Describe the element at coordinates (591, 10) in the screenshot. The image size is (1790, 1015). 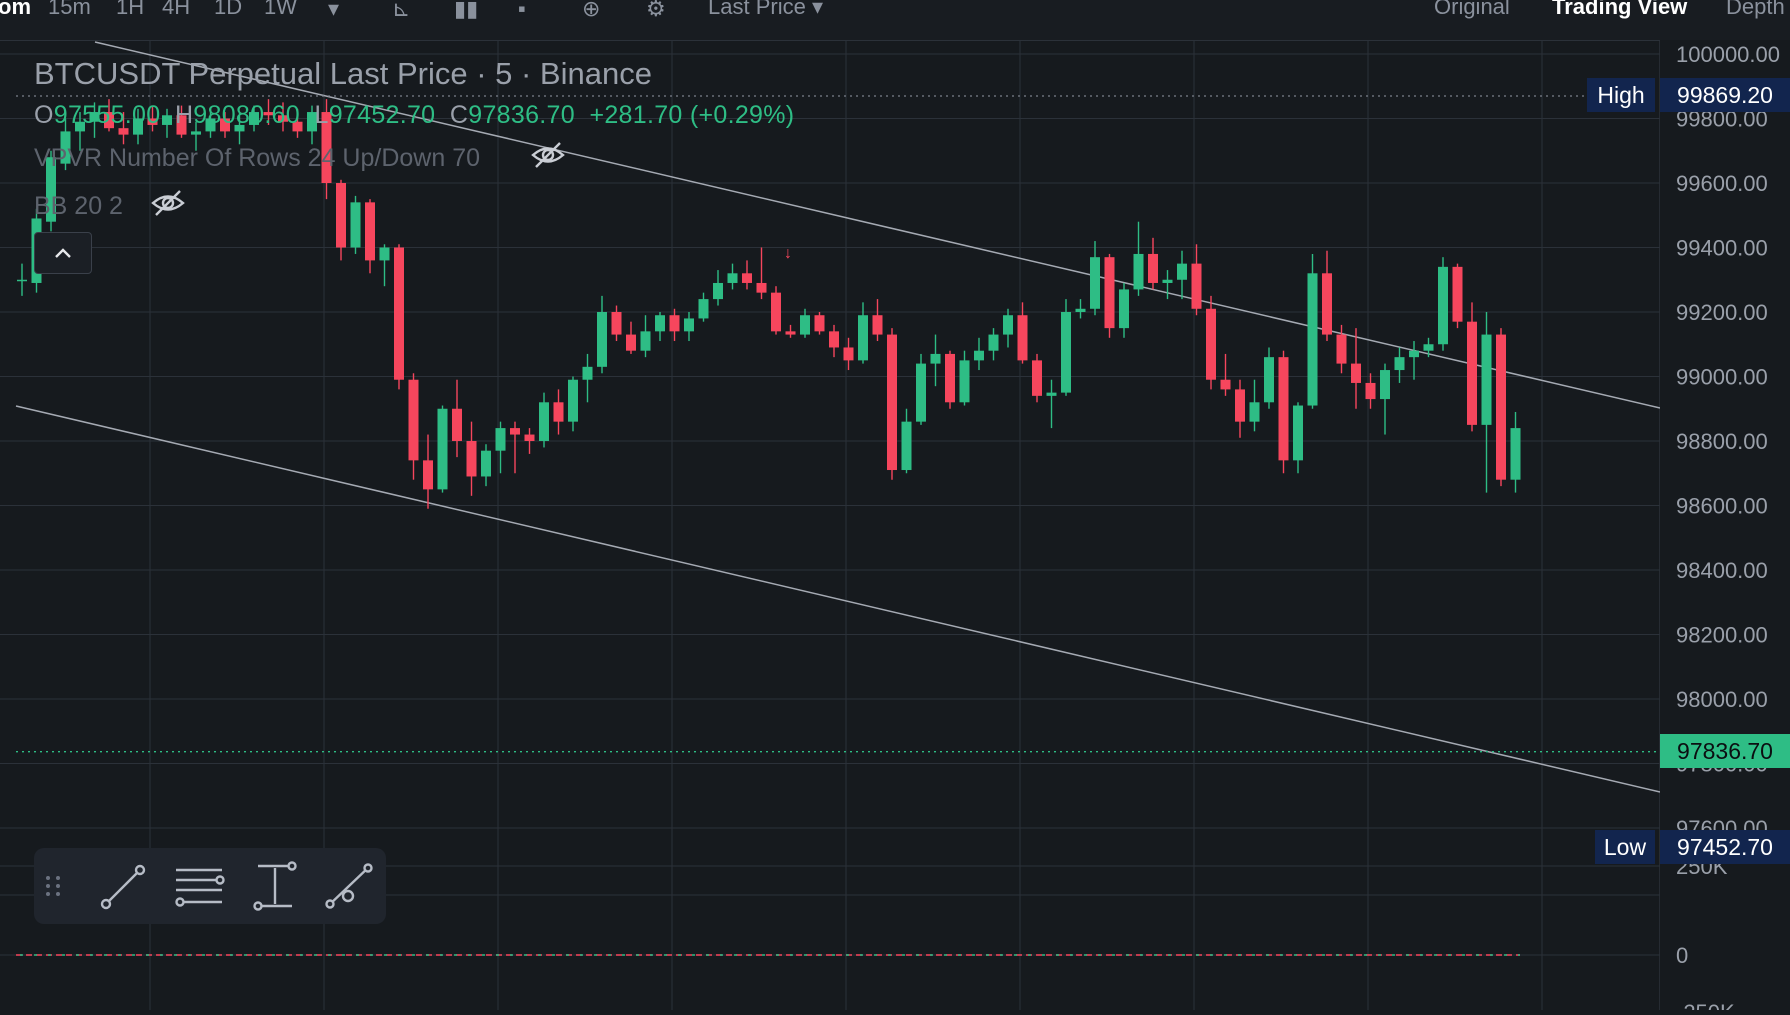
I see `add-icon: ⊕` at that location.